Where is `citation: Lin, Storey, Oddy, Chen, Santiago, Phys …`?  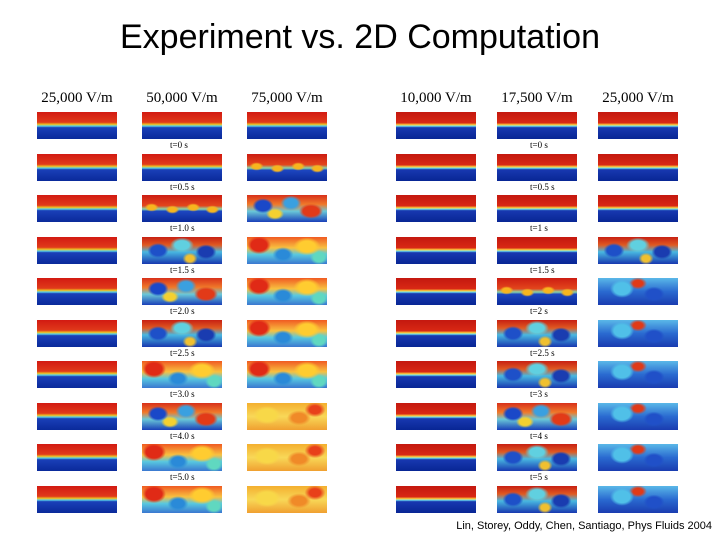 citation: Lin, Storey, Oddy, Chen, Santiago, Phys … is located at coordinates (584, 526).